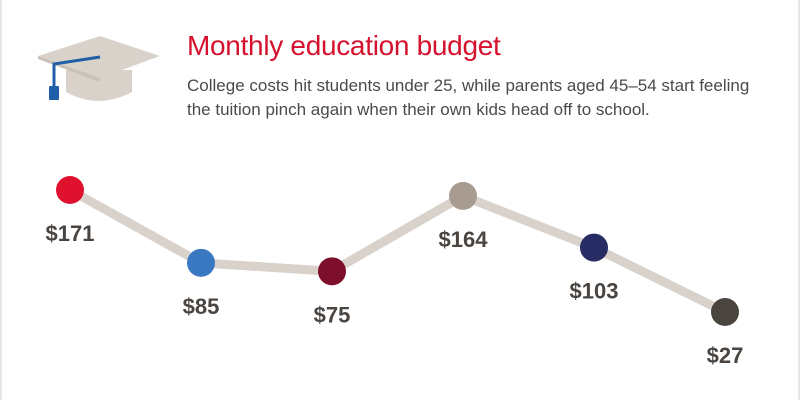  Describe the element at coordinates (332, 314) in the screenshot. I see `data-label: $75` at that location.